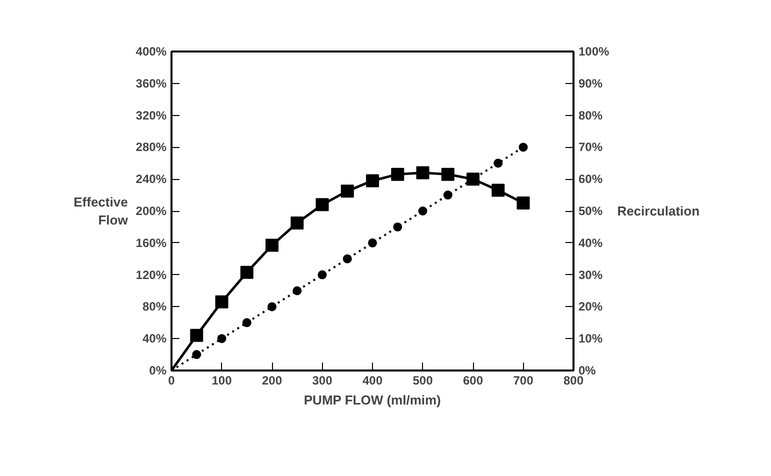 The height and width of the screenshot is (476, 771). Describe the element at coordinates (101, 211) in the screenshot. I see `y-axis-title: Effective Flow` at that location.